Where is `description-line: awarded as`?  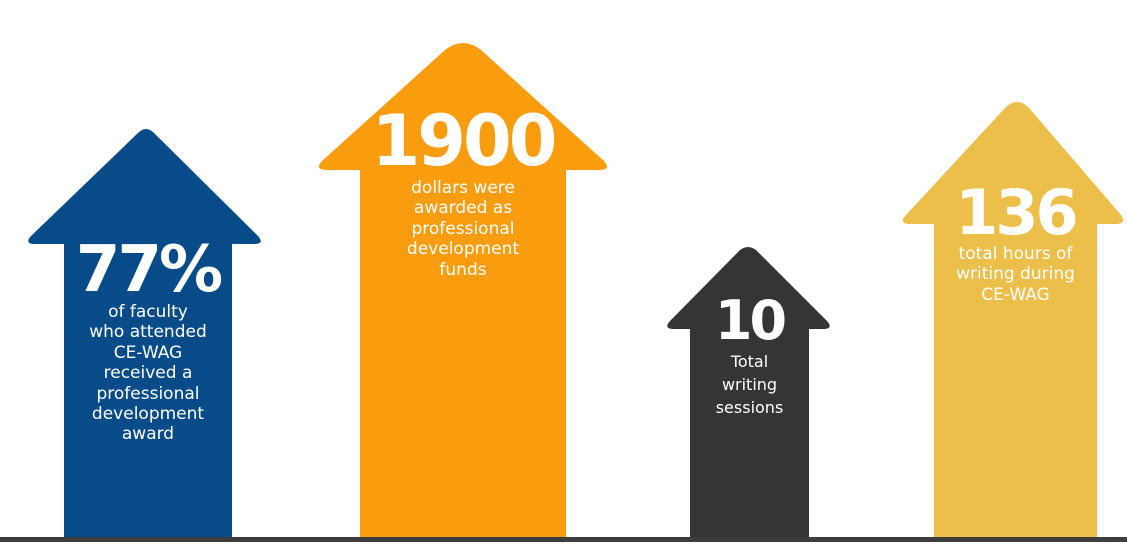
description-line: awarded as is located at coordinates (463, 208).